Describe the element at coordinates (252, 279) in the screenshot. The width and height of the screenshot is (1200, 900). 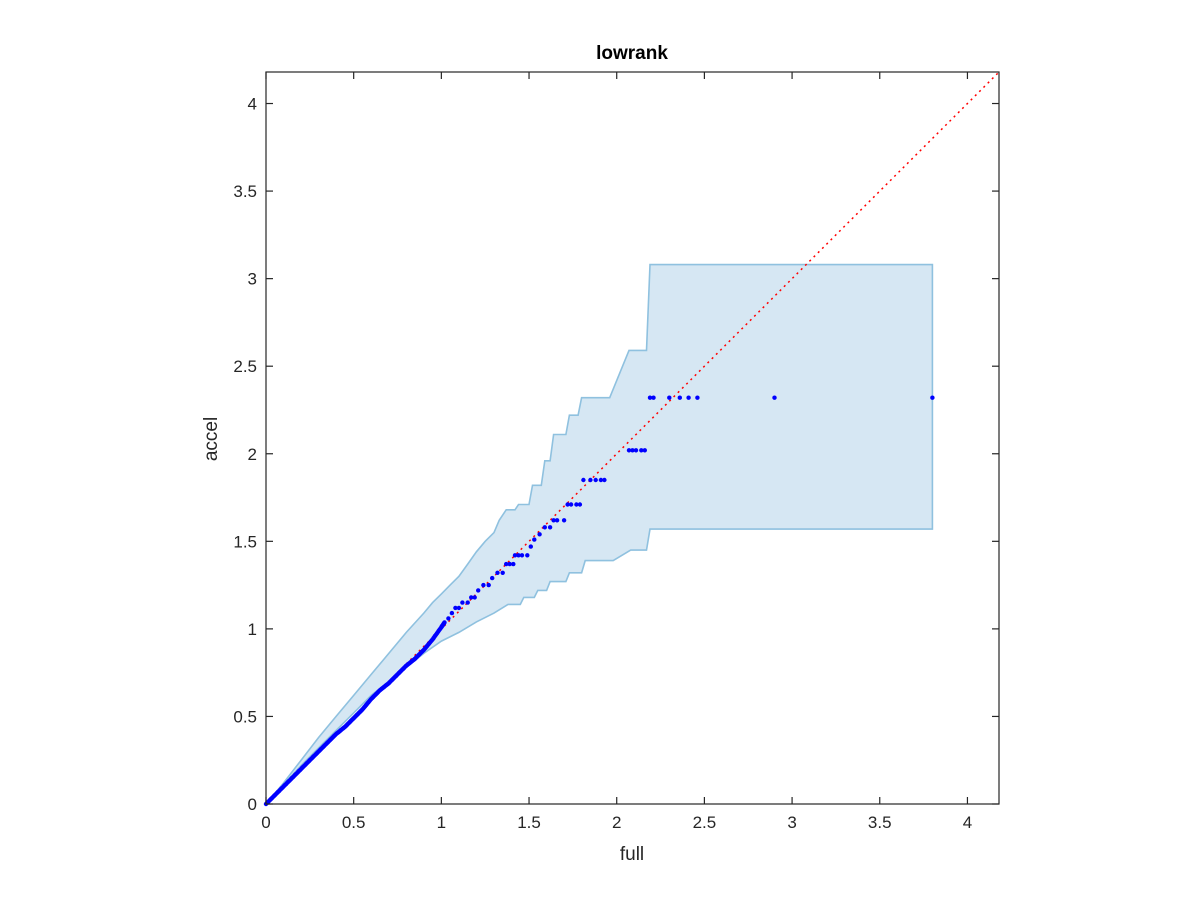
I see `y-tick-label: 3` at that location.